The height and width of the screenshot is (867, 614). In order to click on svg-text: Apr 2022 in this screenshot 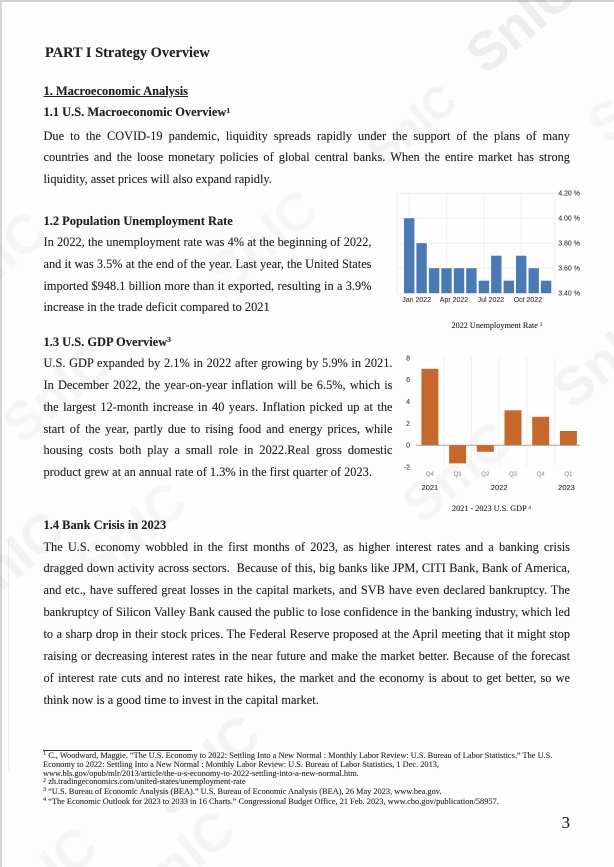, I will do `click(454, 300)`.